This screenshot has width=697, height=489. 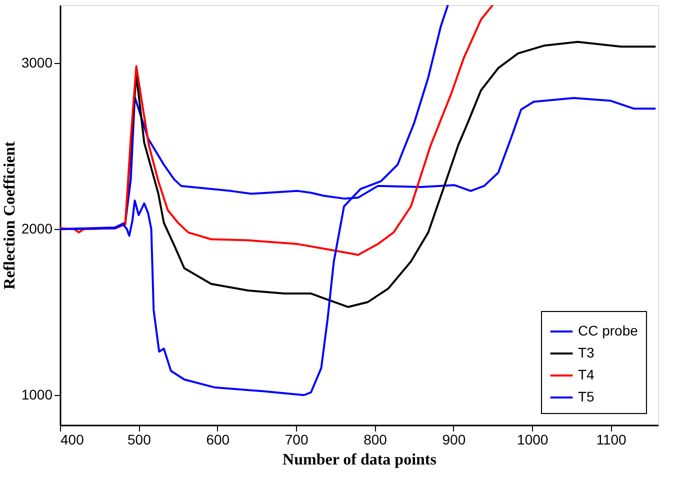 I want to click on x-tick-label: 1000, so click(x=532, y=440).